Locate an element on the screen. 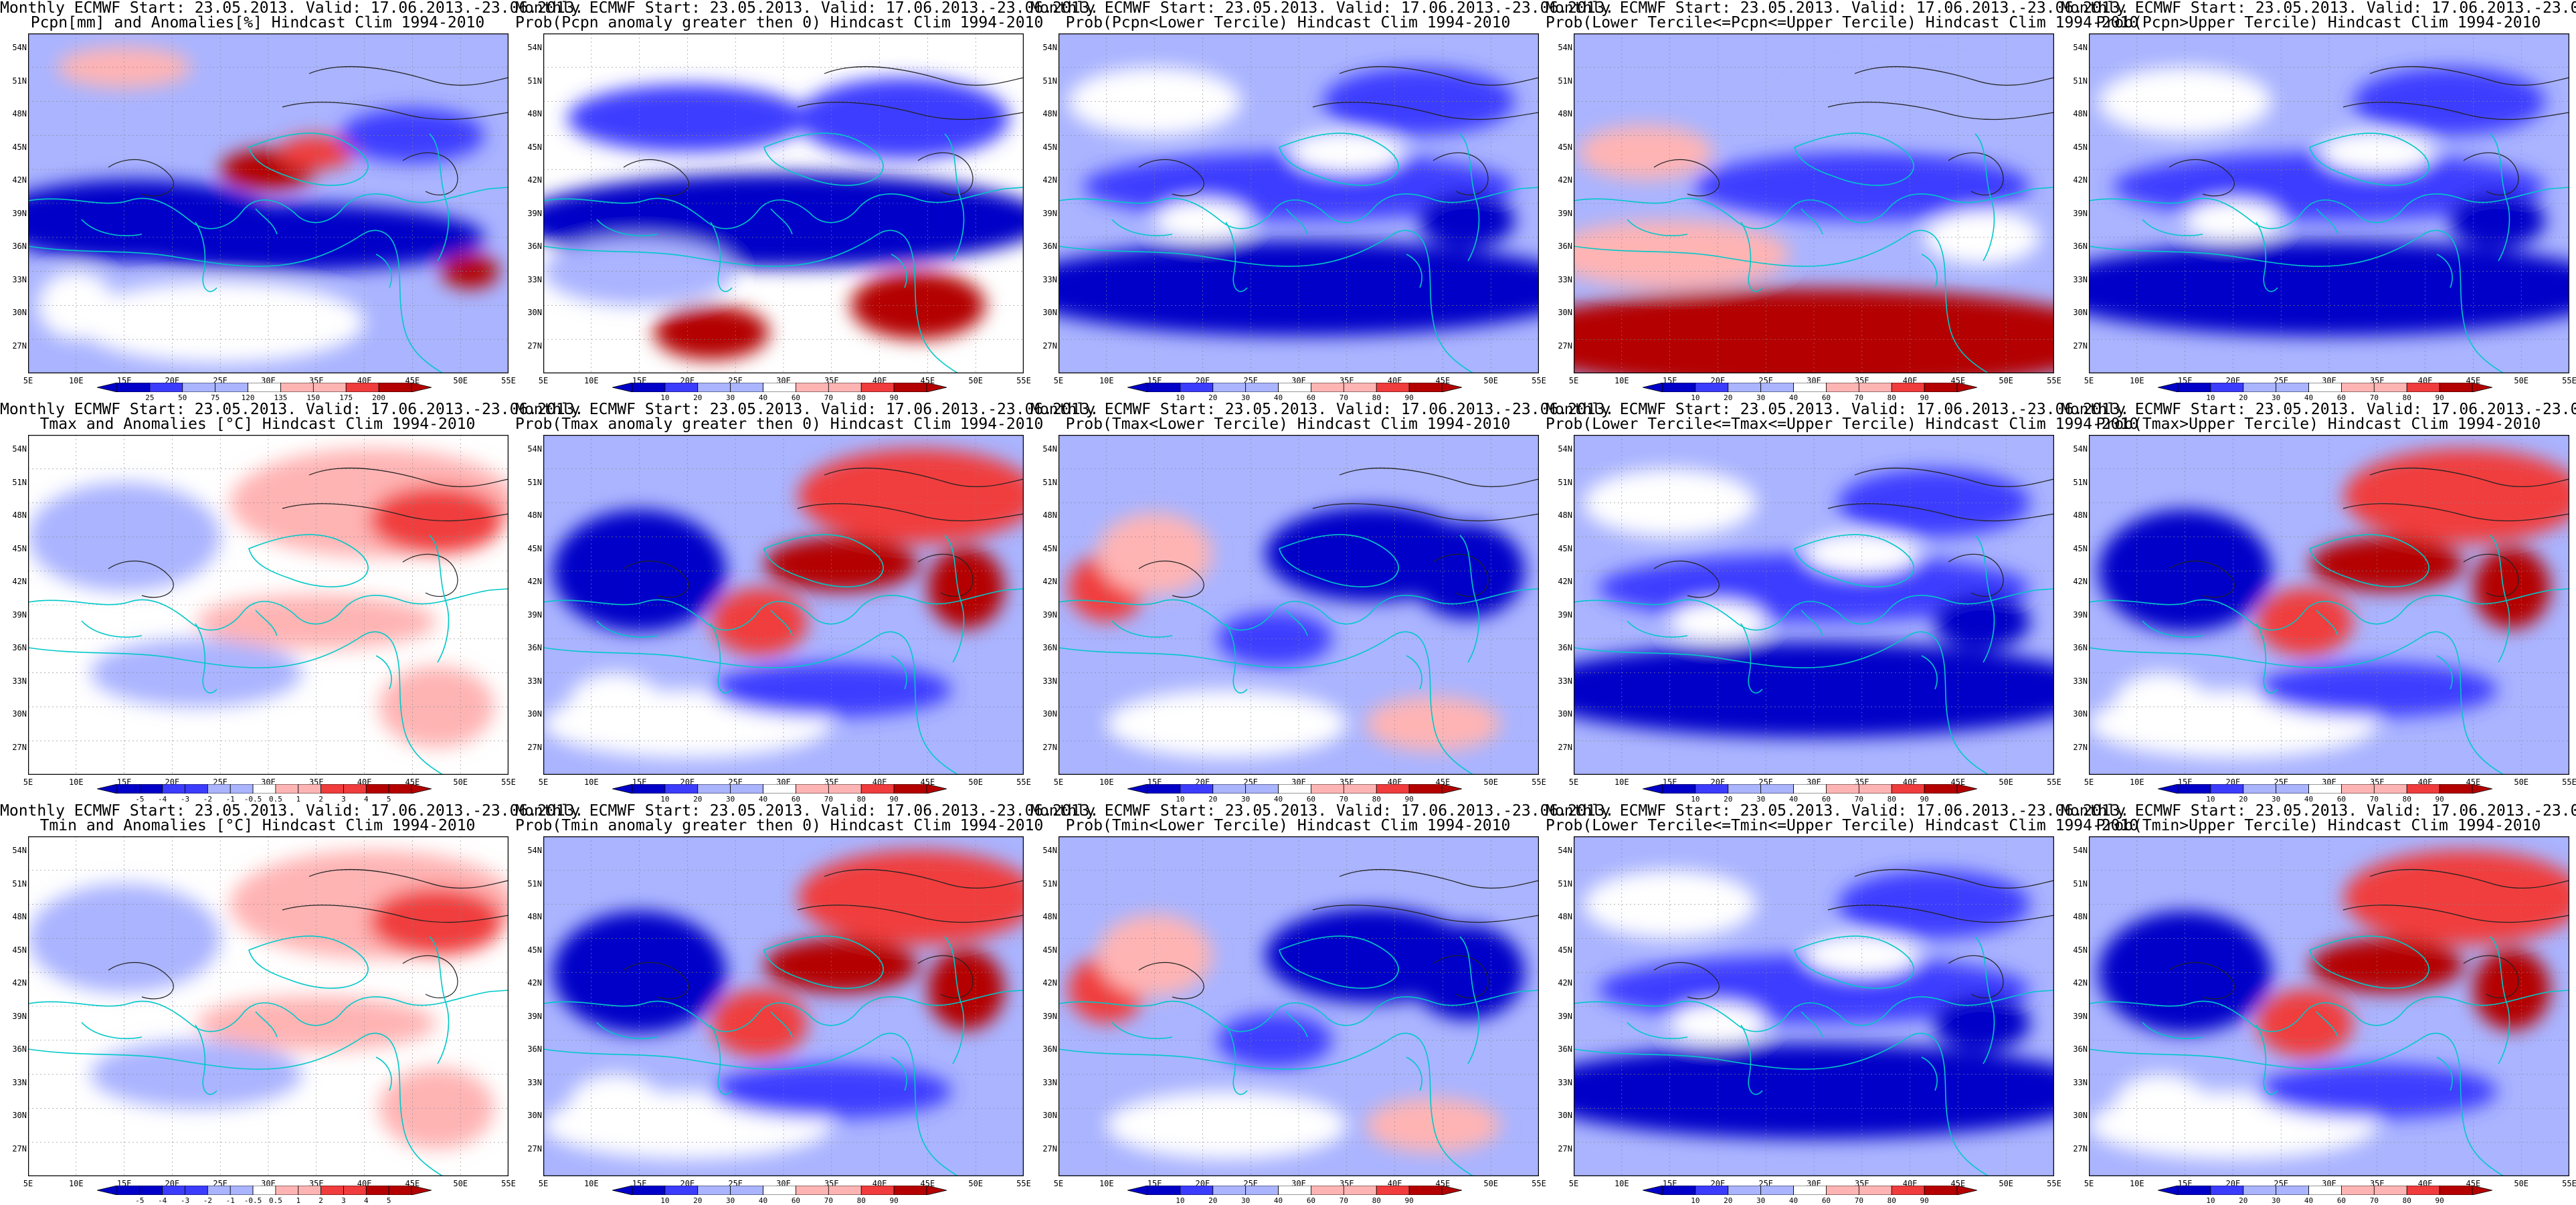  color-bar-label: -0.5 is located at coordinates (253, 799).